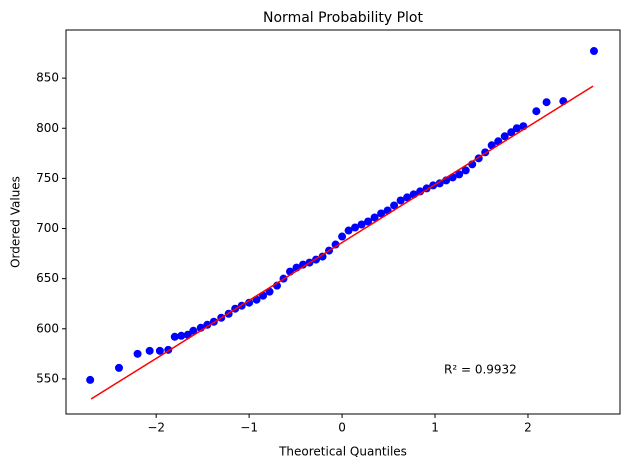  What do you see at coordinates (435, 428) in the screenshot?
I see `x-tick-label: 1` at bounding box center [435, 428].